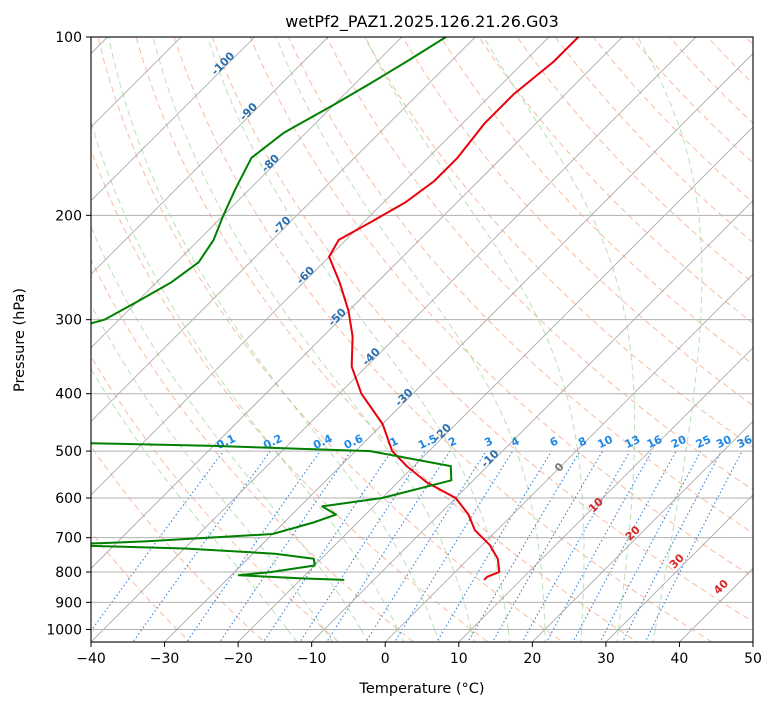 Image resolution: width=775 pixels, height=708 pixels. I want to click on y-tick-label: 1000, so click(64, 630).